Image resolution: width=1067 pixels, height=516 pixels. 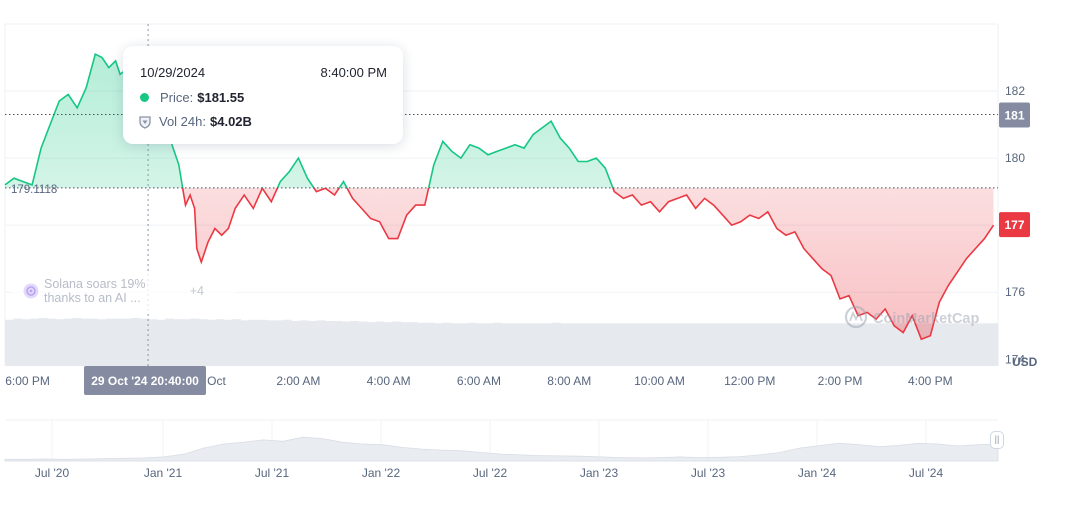 What do you see at coordinates (1015, 91) in the screenshot?
I see `y-tick-label: 182` at bounding box center [1015, 91].